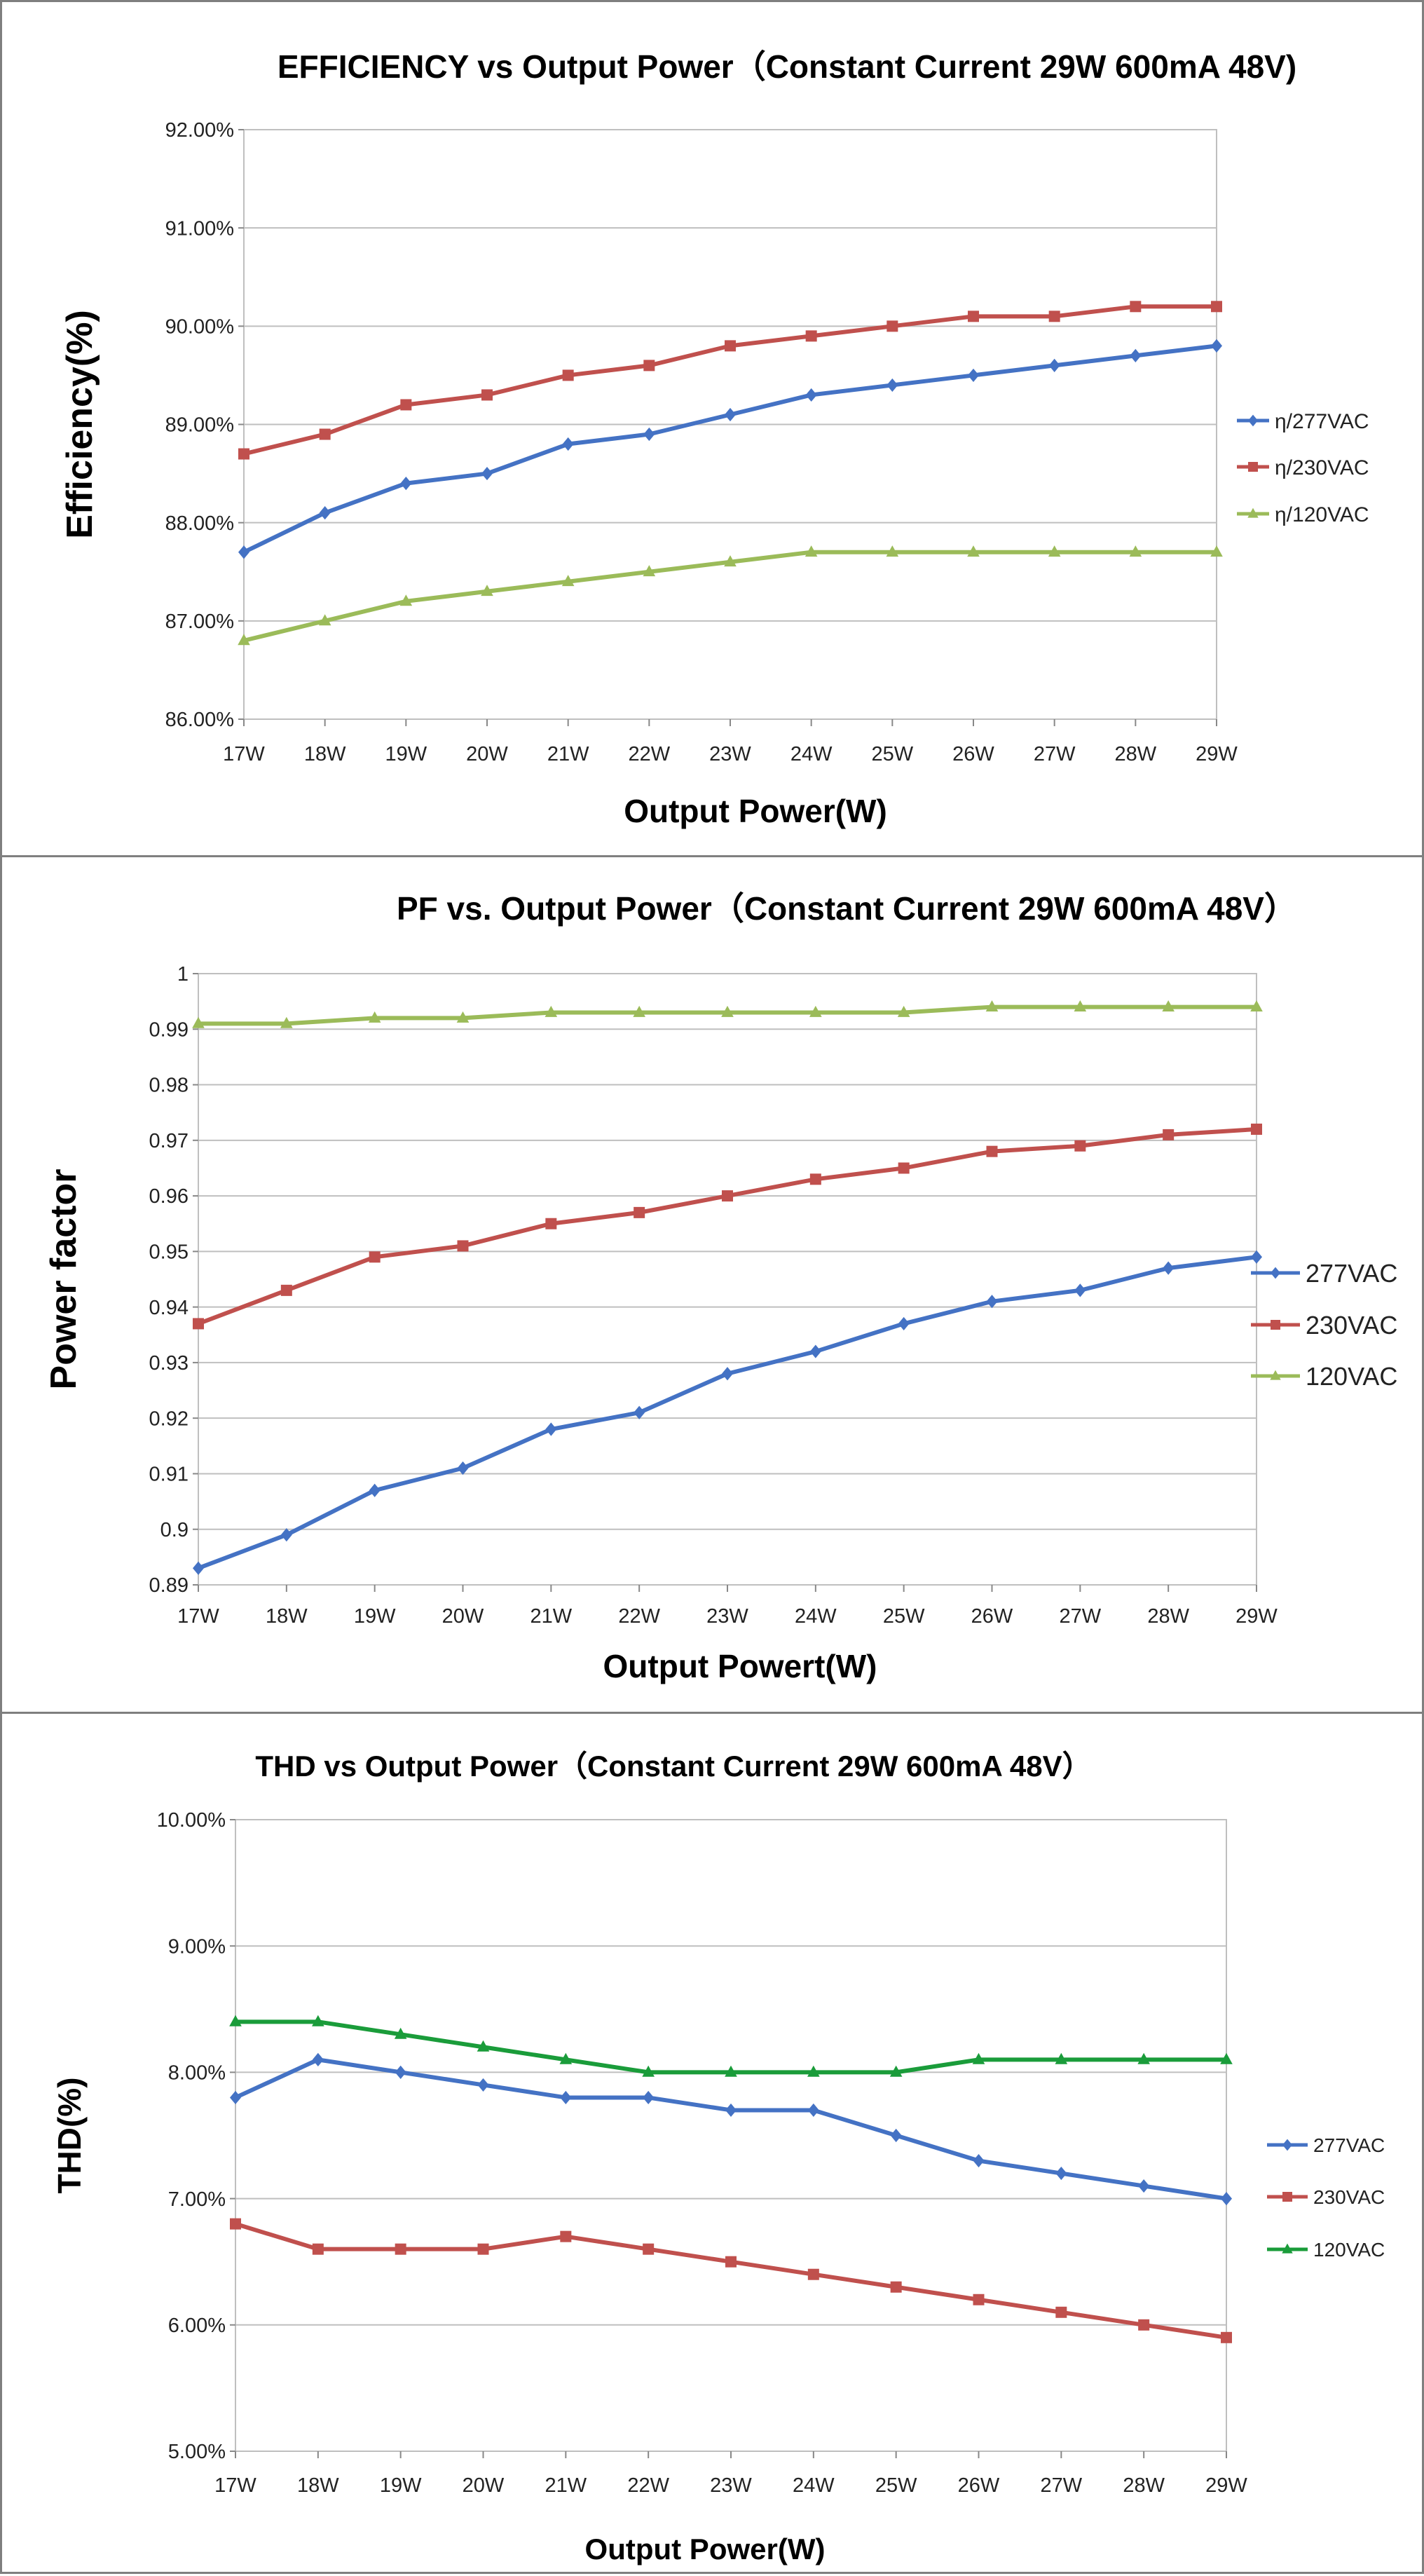 The height and width of the screenshot is (2576, 1424). I want to click on y-tick-label: 0.95, so click(169, 1252).